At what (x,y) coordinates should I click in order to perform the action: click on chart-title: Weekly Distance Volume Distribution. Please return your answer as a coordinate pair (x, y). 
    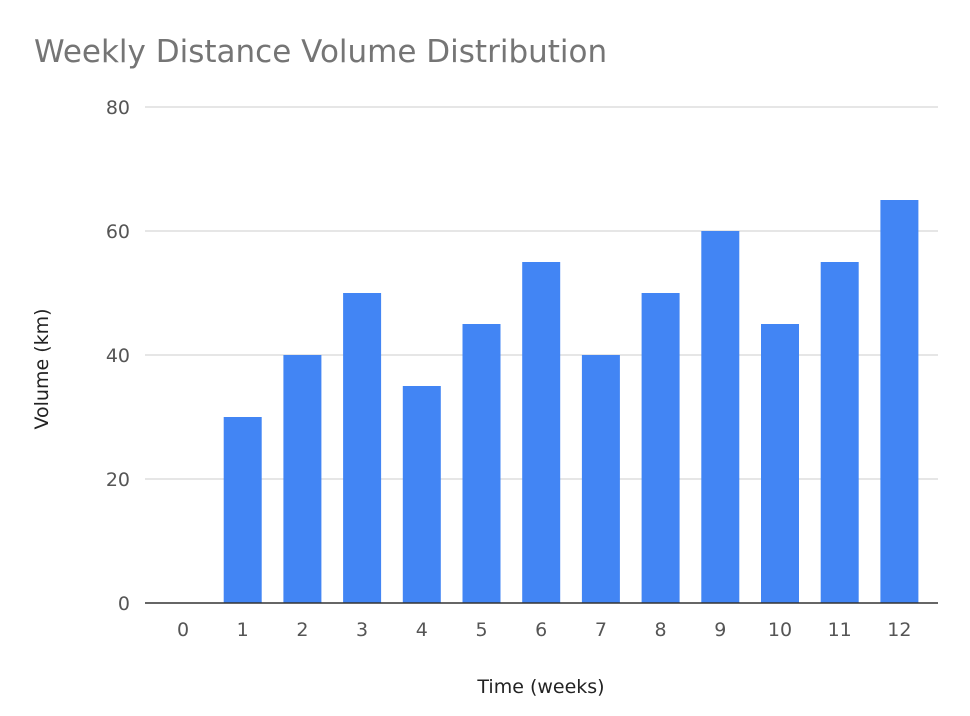
    Looking at the image, I should click on (320, 52).